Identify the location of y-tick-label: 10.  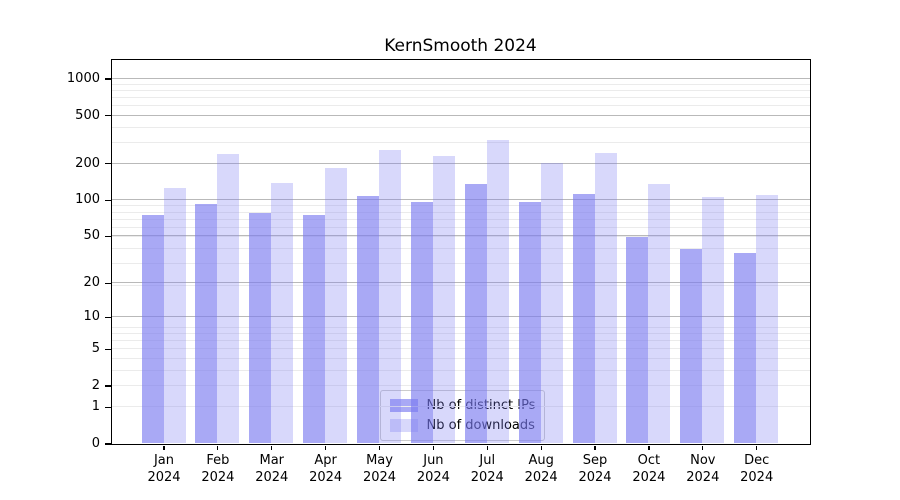
(91, 317).